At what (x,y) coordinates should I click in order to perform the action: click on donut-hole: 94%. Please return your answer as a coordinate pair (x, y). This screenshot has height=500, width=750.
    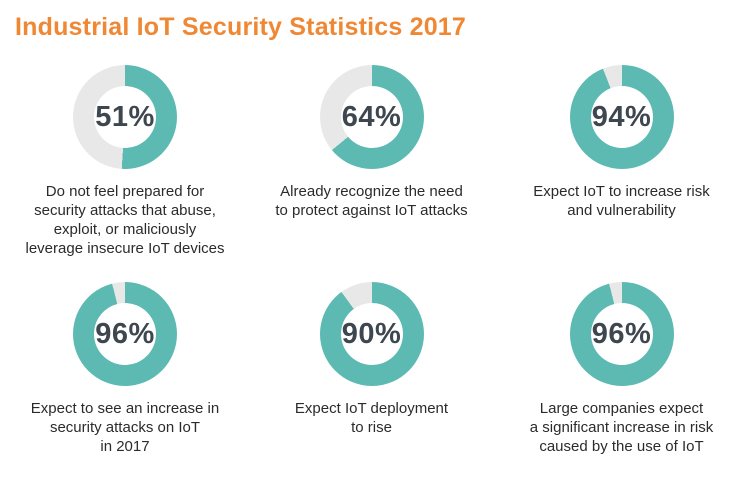
    Looking at the image, I should click on (621, 117).